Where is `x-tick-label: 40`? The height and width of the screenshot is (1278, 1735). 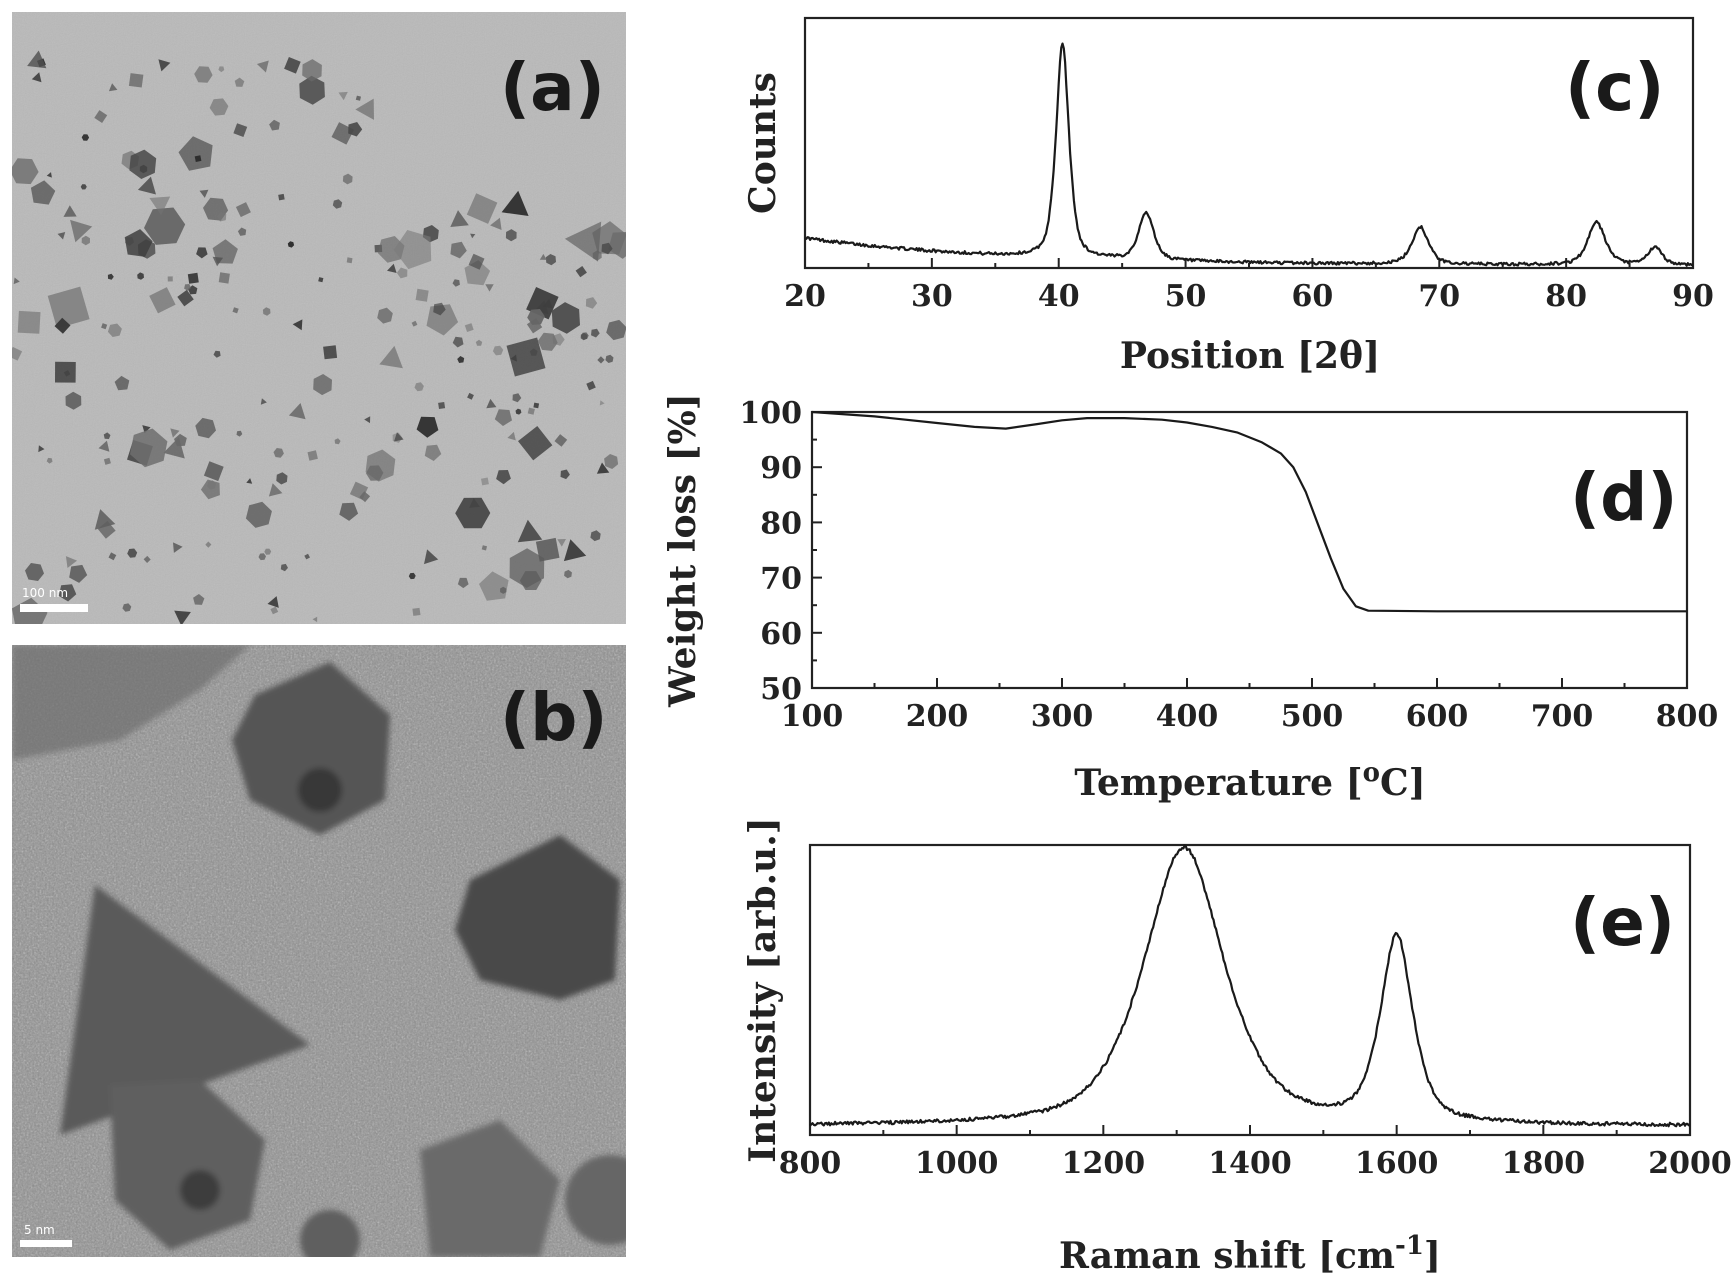 x-tick-label: 40 is located at coordinates (1059, 296).